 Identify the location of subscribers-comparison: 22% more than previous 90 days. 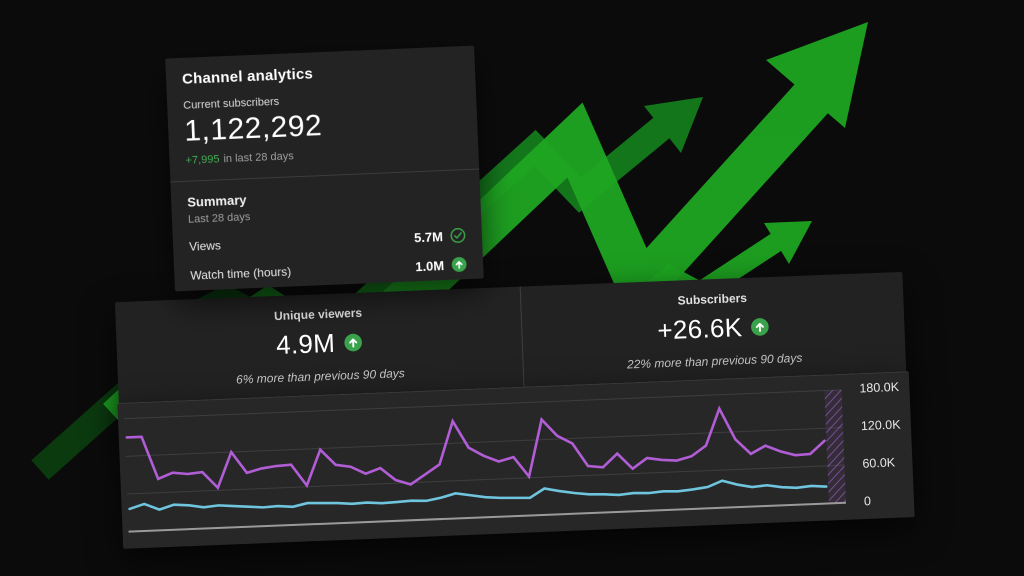
(714, 361).